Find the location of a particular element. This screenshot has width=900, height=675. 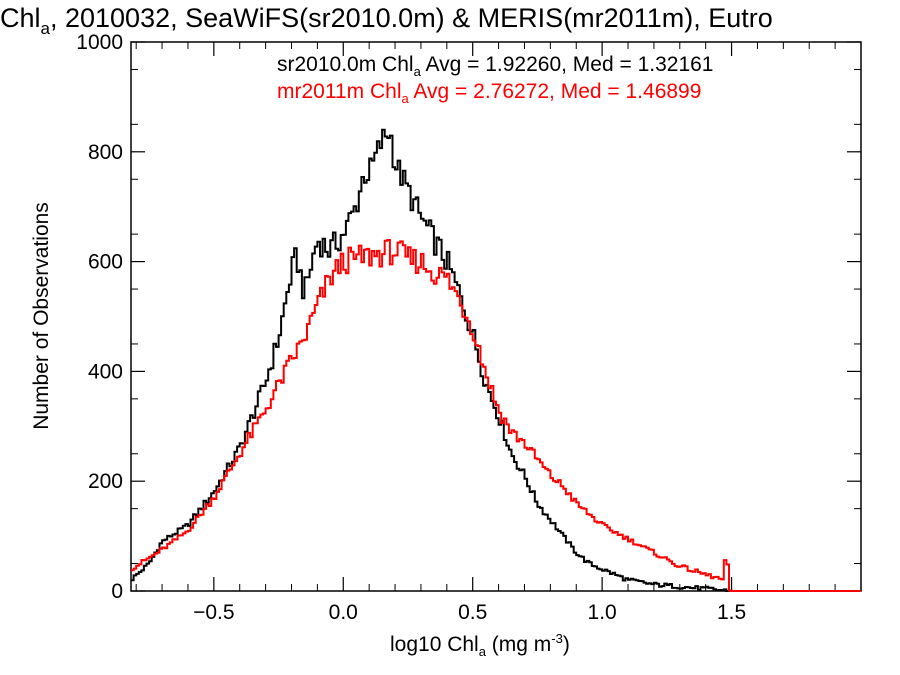

y-tick-label: 400 is located at coordinates (105, 371).